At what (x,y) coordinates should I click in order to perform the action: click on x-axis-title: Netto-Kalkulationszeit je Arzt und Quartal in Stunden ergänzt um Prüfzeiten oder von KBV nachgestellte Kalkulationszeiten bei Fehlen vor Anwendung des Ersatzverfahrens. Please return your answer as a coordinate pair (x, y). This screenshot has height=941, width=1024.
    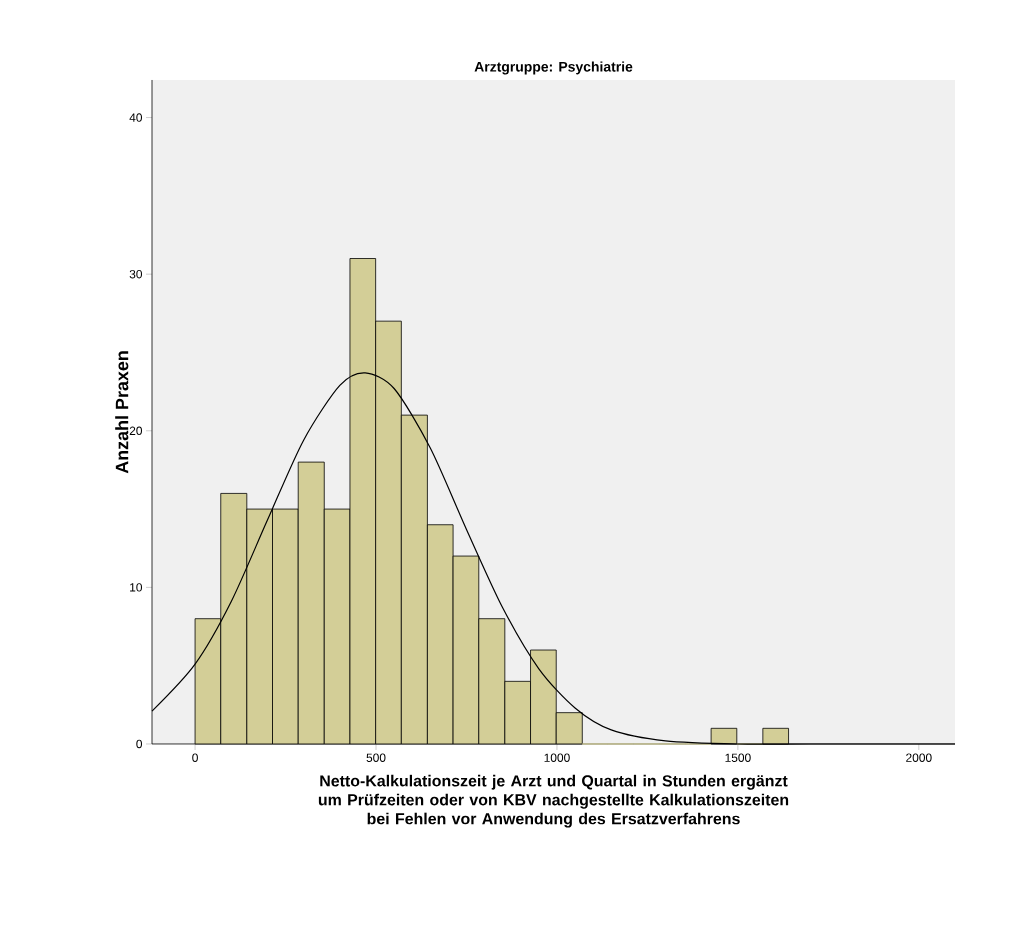
    Looking at the image, I should click on (553, 801).